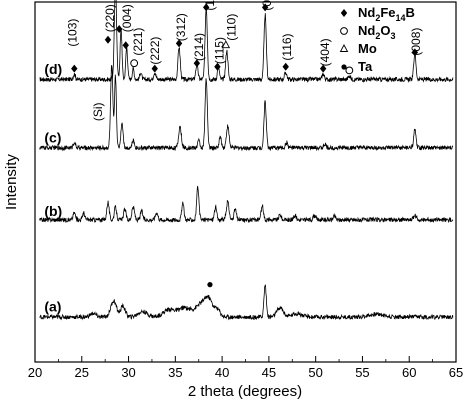 The height and width of the screenshot is (405, 474). I want to click on x-tick-label: 20, so click(35, 372).